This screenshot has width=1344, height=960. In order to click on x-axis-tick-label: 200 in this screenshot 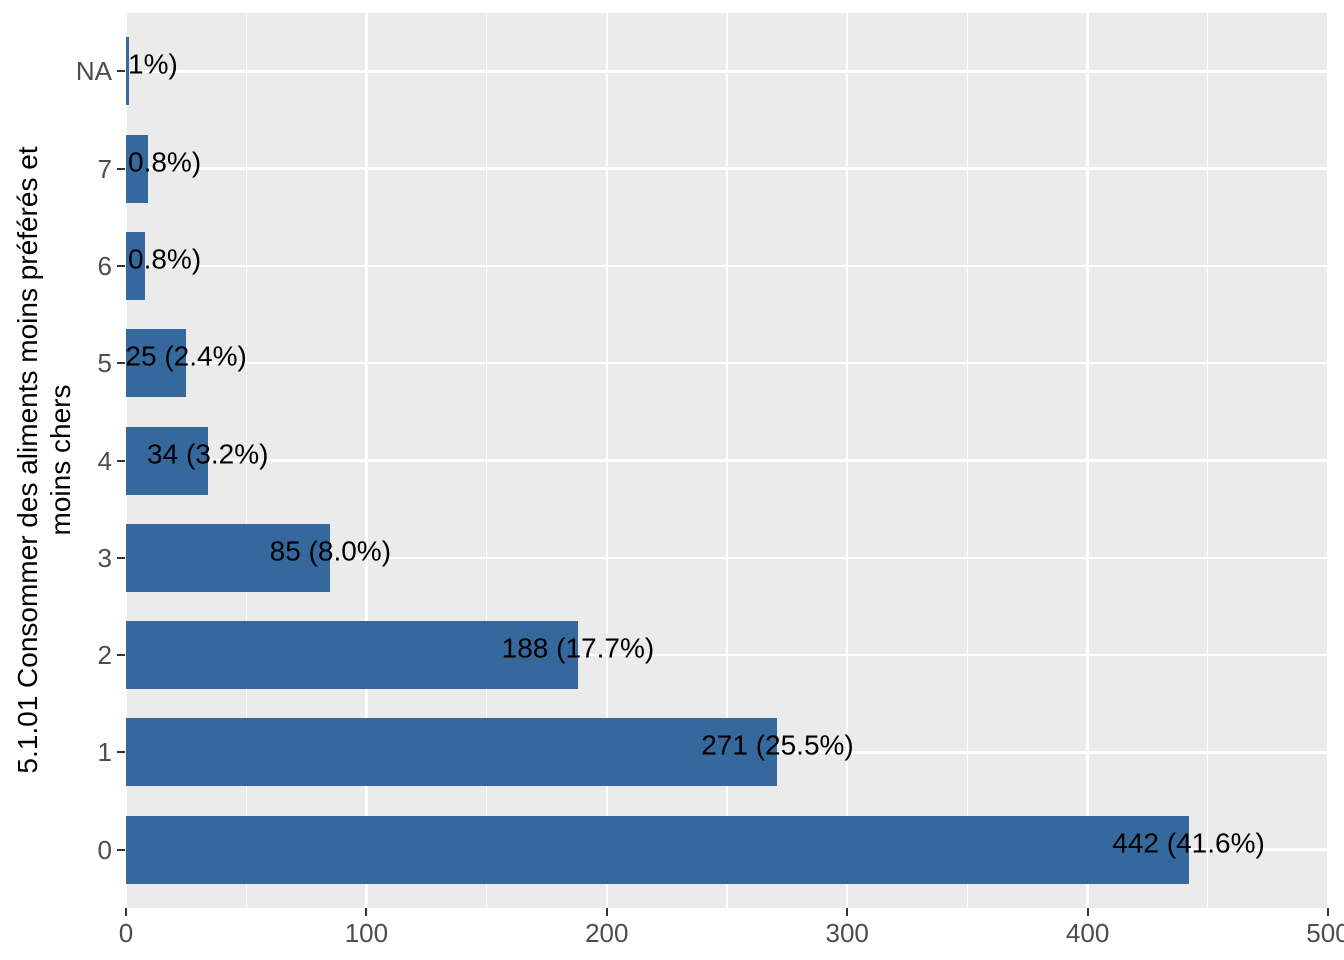, I will do `click(607, 933)`.